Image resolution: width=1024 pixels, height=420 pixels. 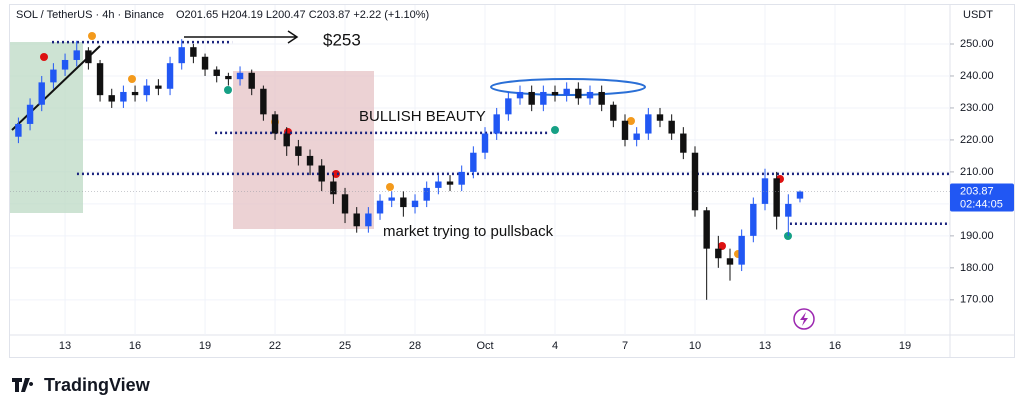 What do you see at coordinates (555, 346) in the screenshot?
I see `x-tick-label: 4` at bounding box center [555, 346].